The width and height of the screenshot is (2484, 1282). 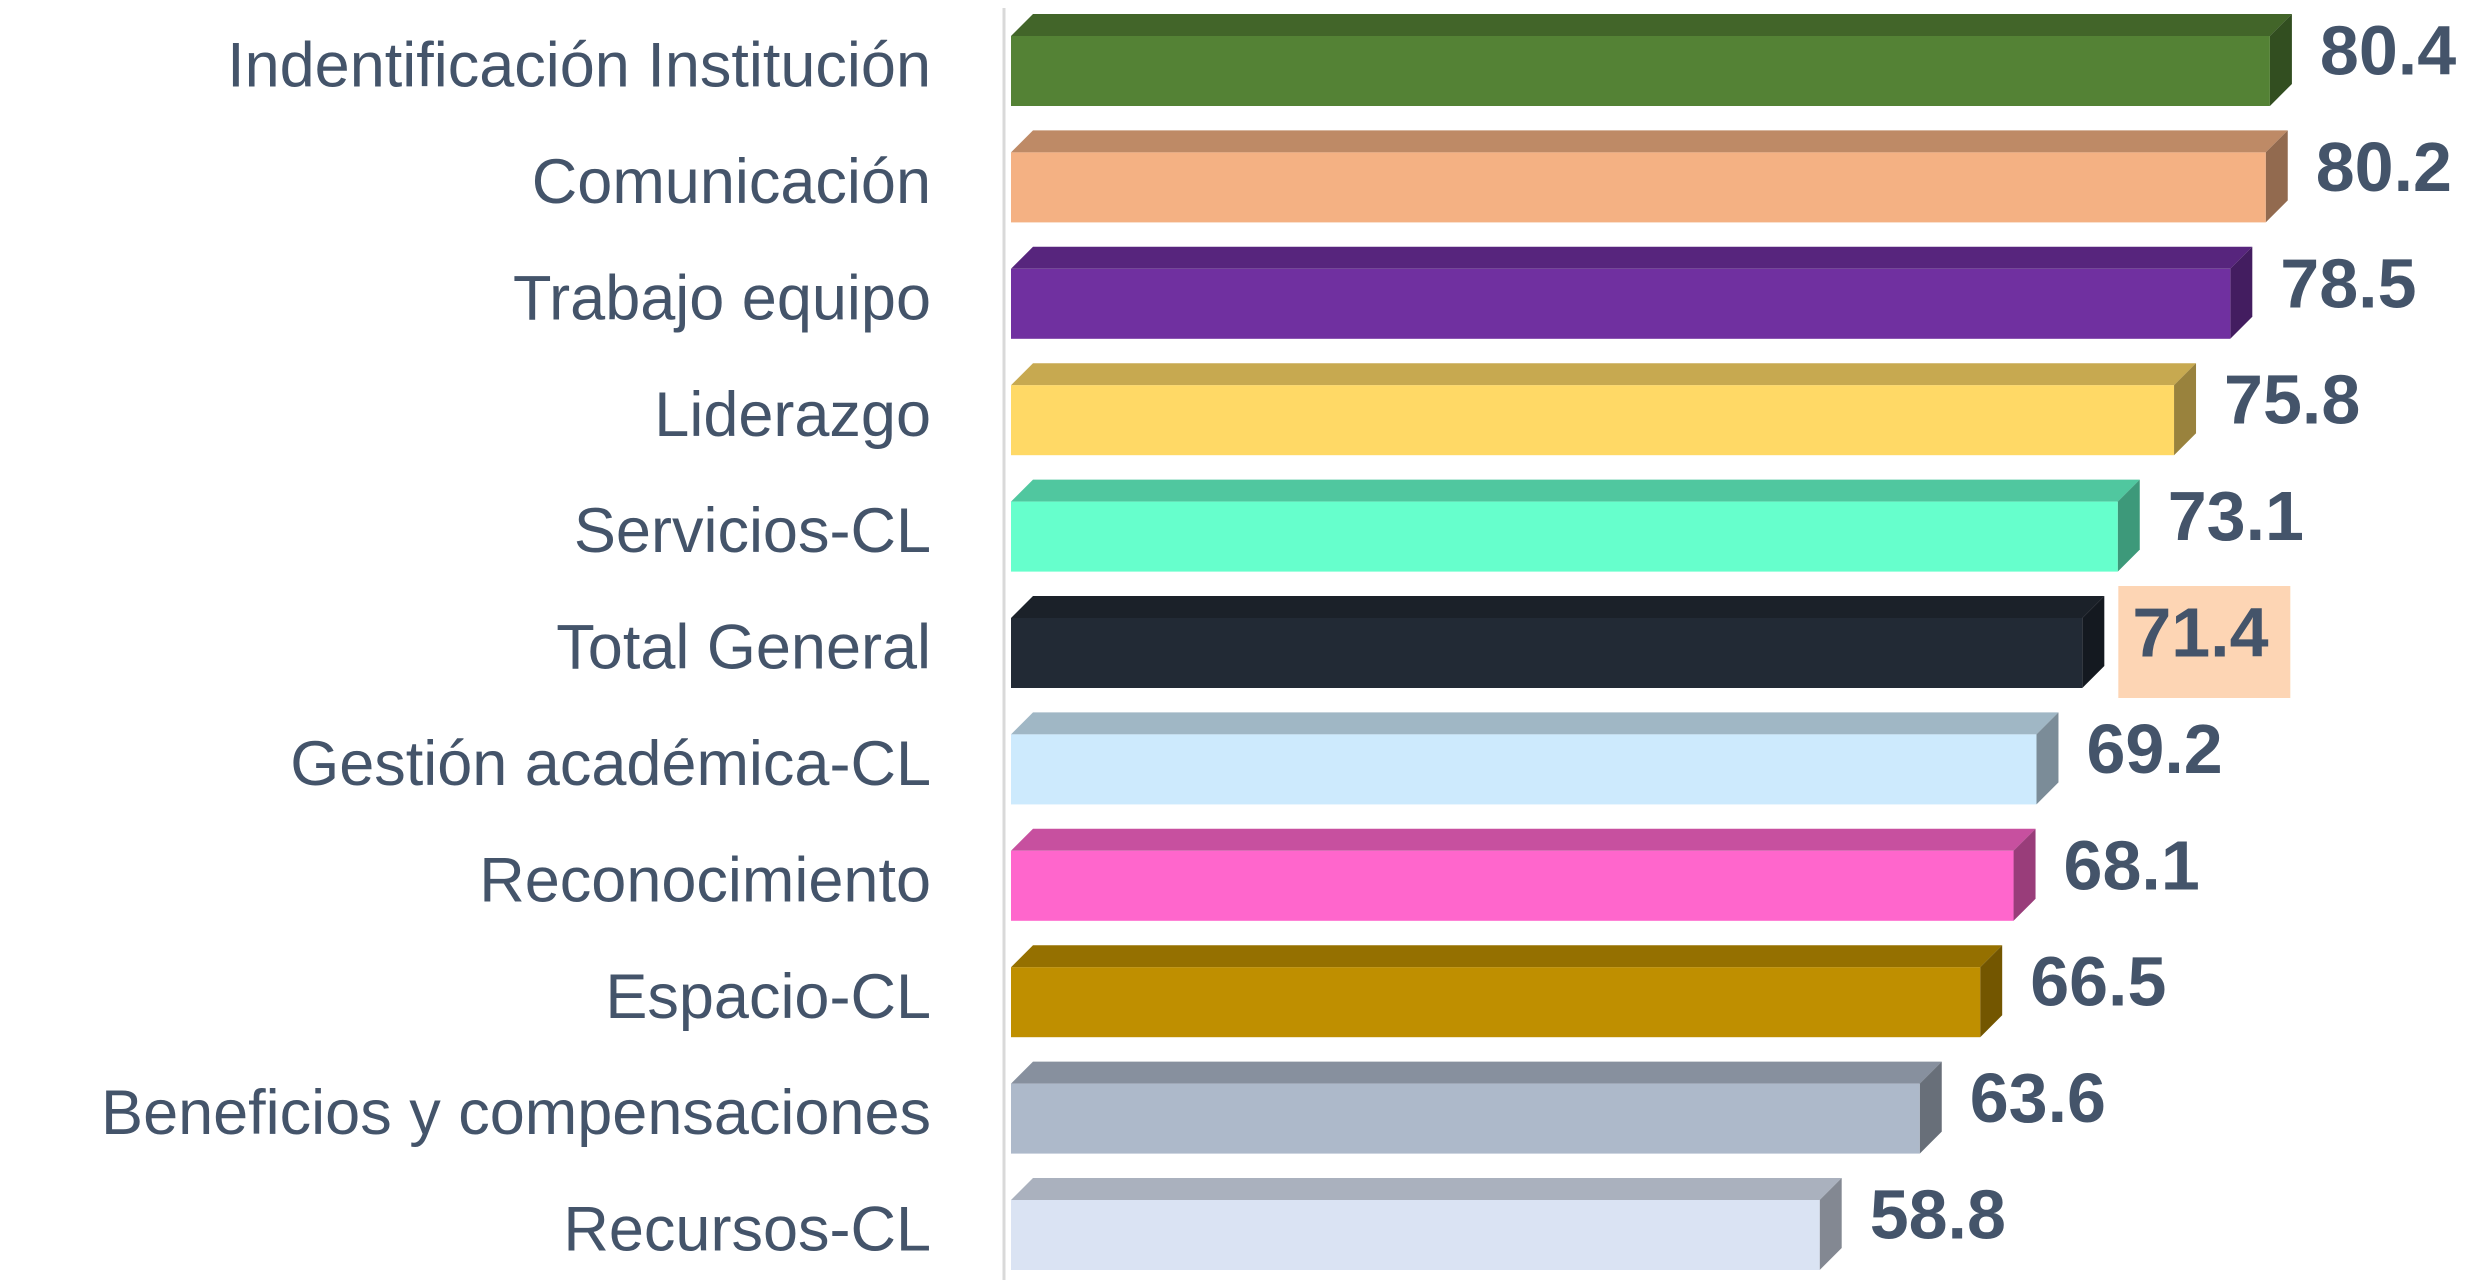 What do you see at coordinates (752, 531) in the screenshot?
I see `category-label: Servicios-CL` at bounding box center [752, 531].